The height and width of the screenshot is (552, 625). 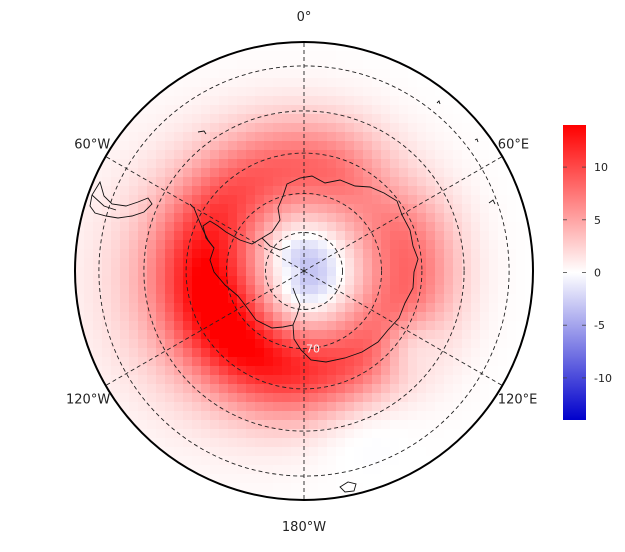 What do you see at coordinates (513, 145) in the screenshot?
I see `longitude-label: 60°E` at bounding box center [513, 145].